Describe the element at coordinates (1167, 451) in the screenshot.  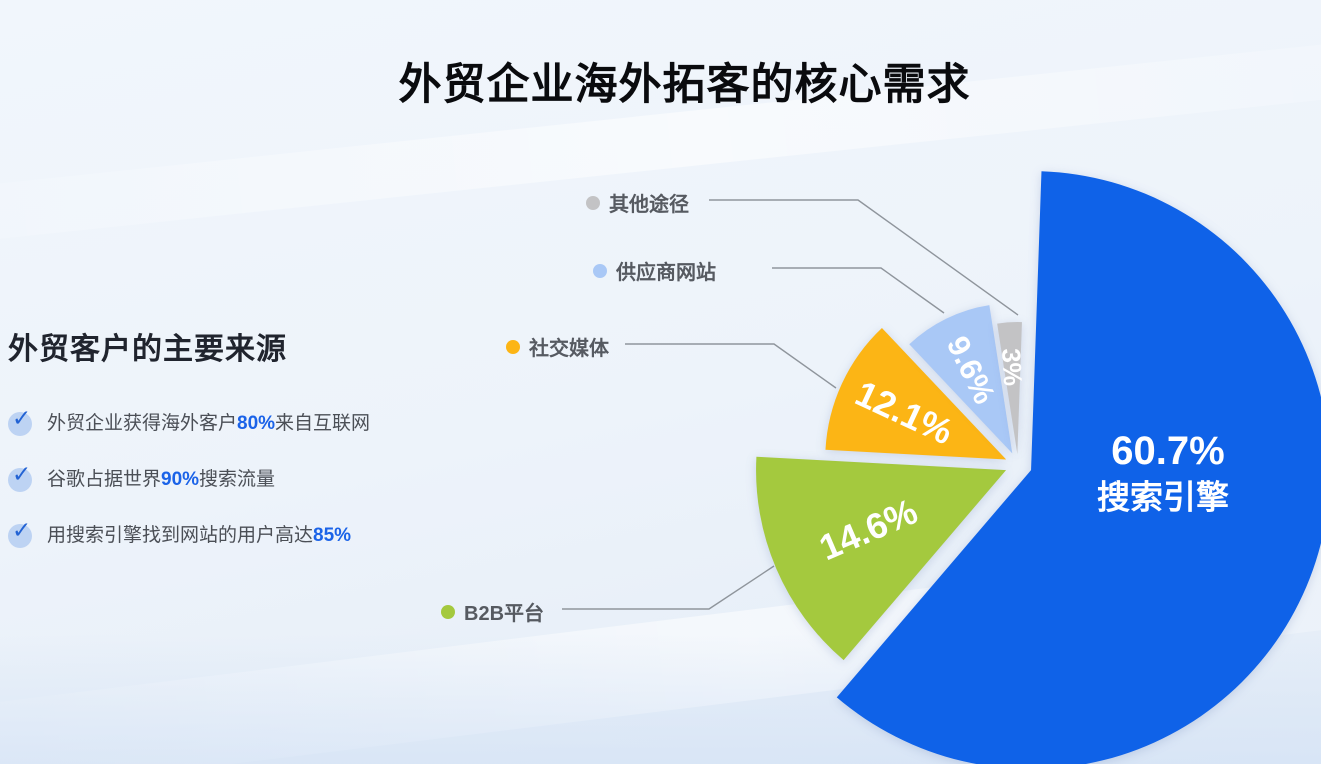
I see `slice-label: 60.7%` at that location.